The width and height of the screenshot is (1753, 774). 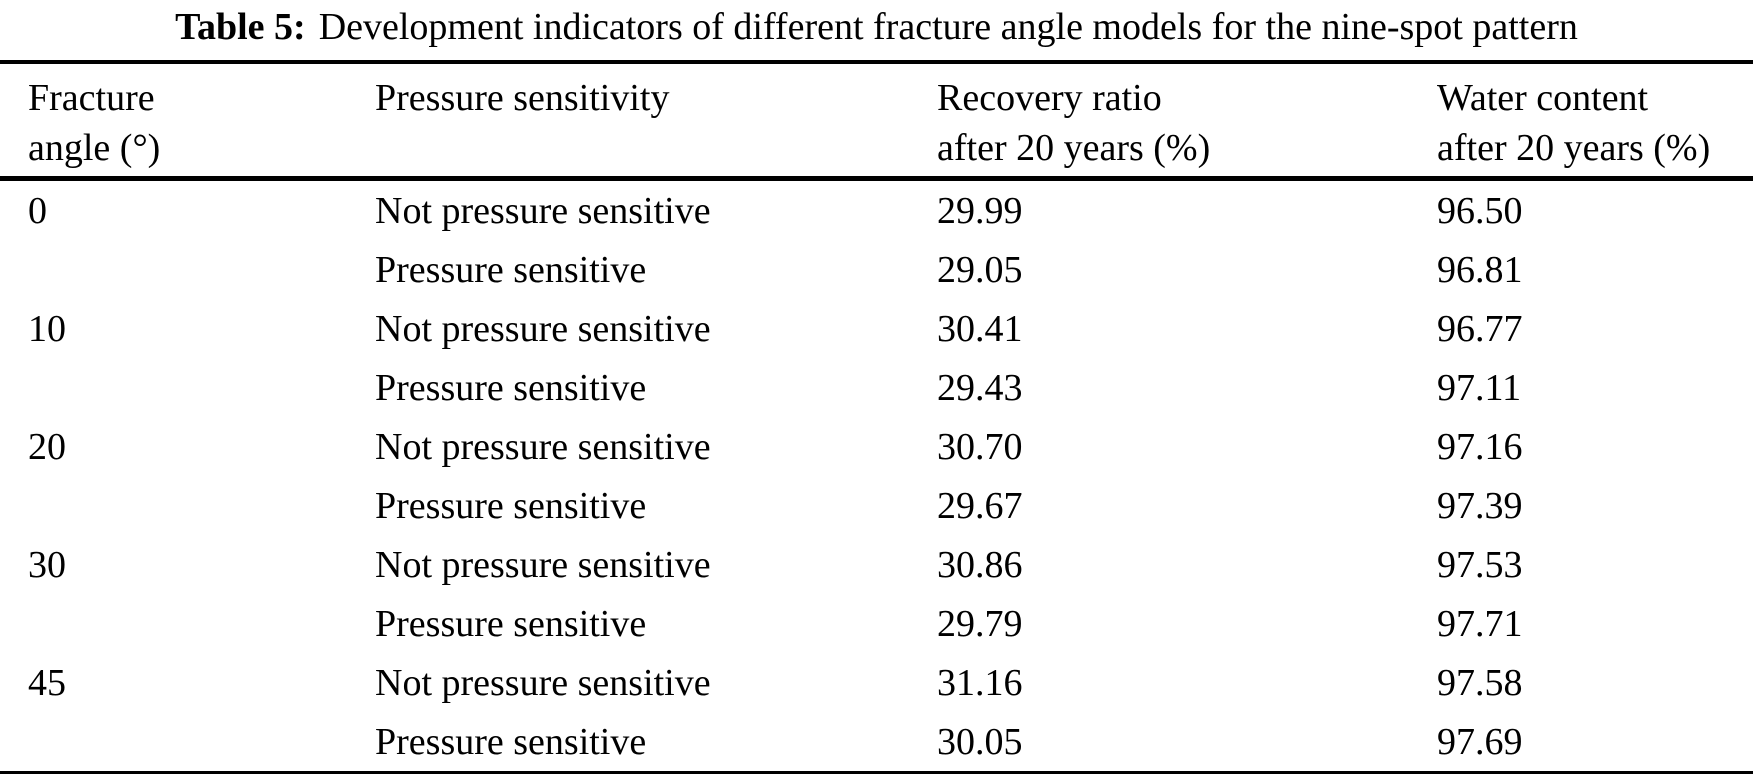 What do you see at coordinates (980, 328) in the screenshot?
I see `table-cell: 30.41` at bounding box center [980, 328].